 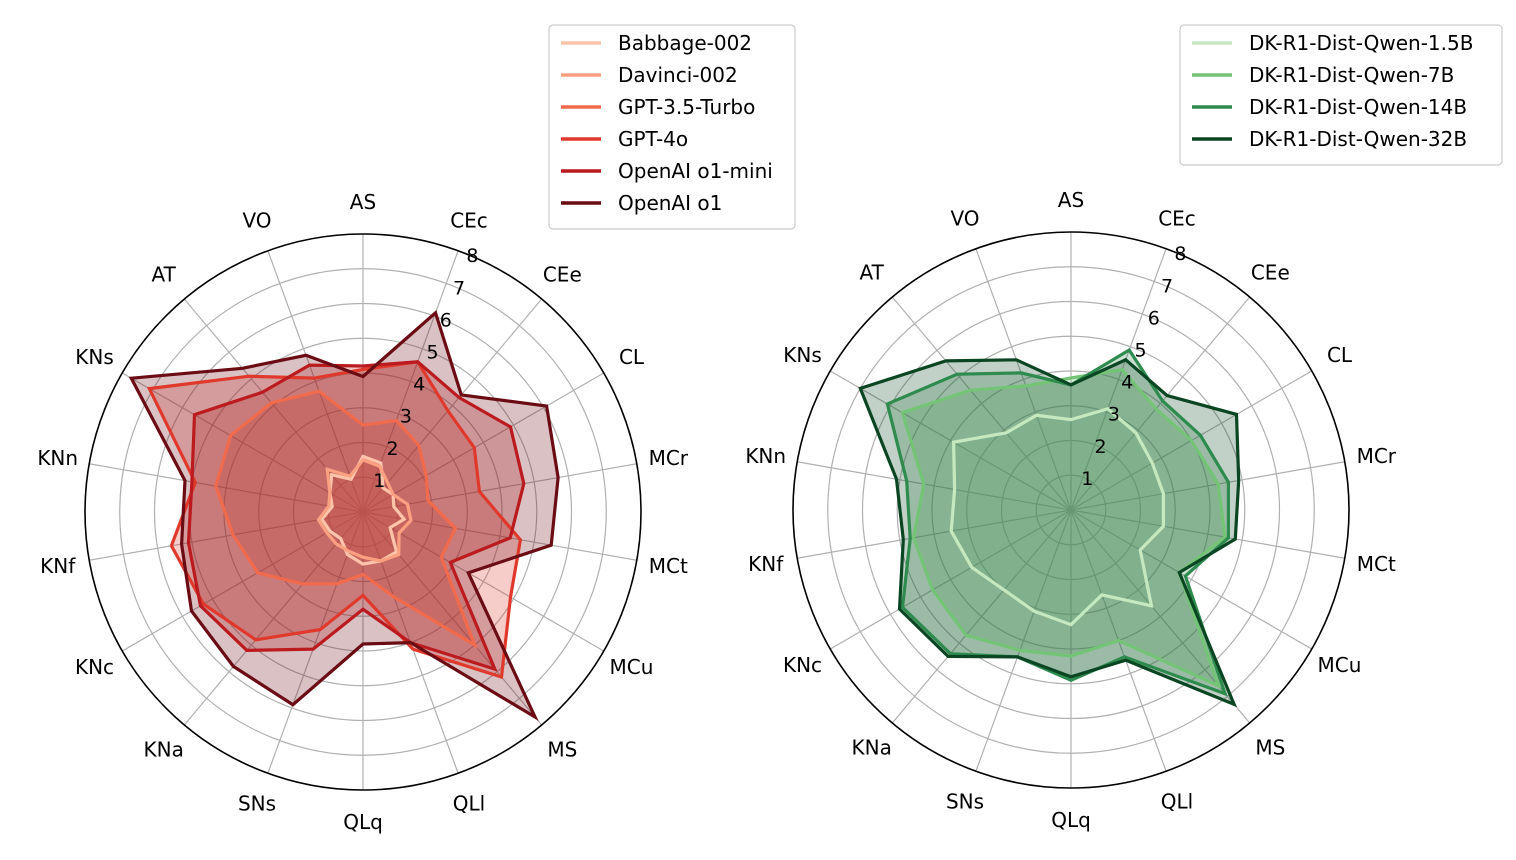 I want to click on legend-label: OpenAI o1, so click(x=670, y=203).